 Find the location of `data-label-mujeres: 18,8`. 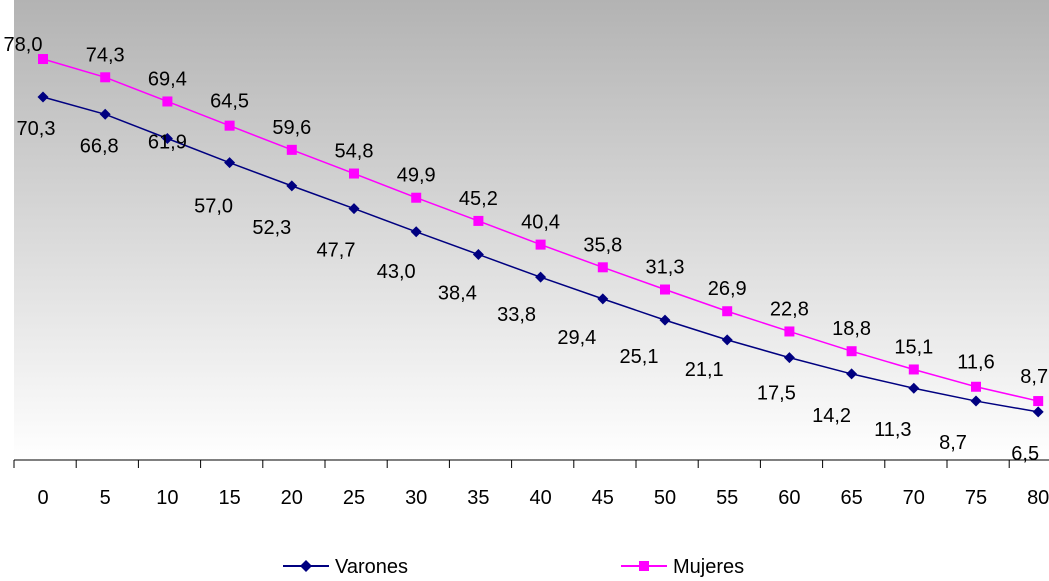

data-label-mujeres: 18,8 is located at coordinates (851, 329).